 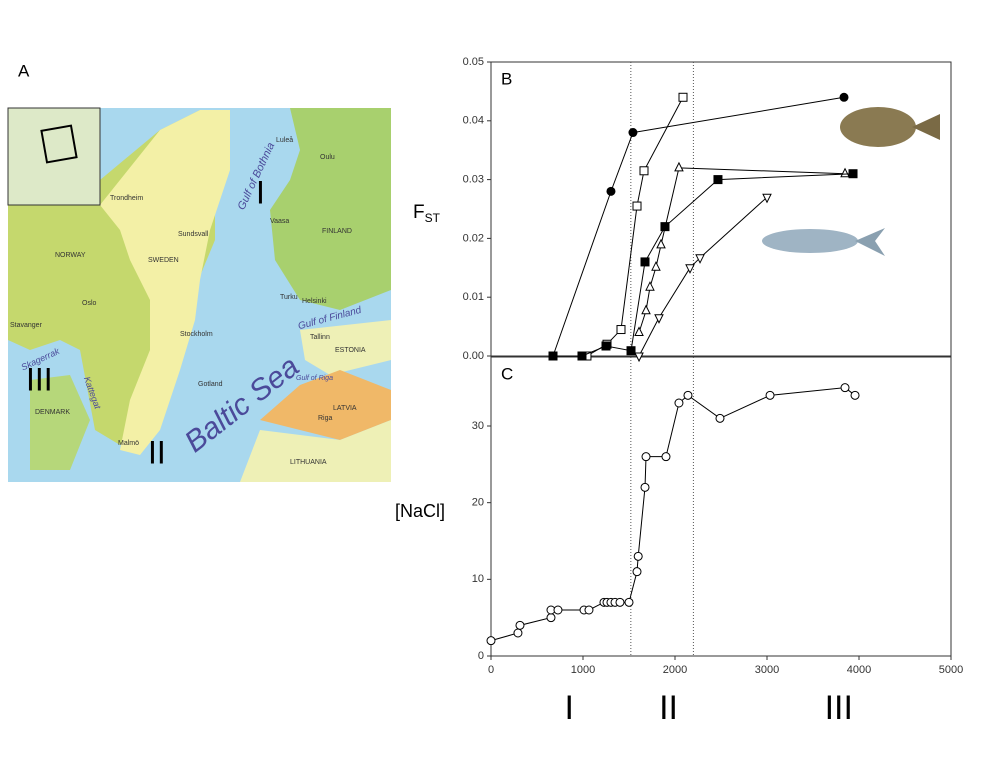 I want to click on y-tick-label: 0.02, so click(x=473, y=238).